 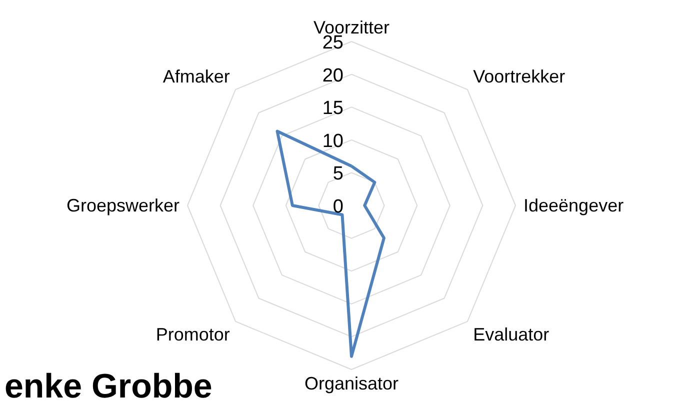 I want to click on spoke-label: Ideeëngever, so click(x=574, y=206).